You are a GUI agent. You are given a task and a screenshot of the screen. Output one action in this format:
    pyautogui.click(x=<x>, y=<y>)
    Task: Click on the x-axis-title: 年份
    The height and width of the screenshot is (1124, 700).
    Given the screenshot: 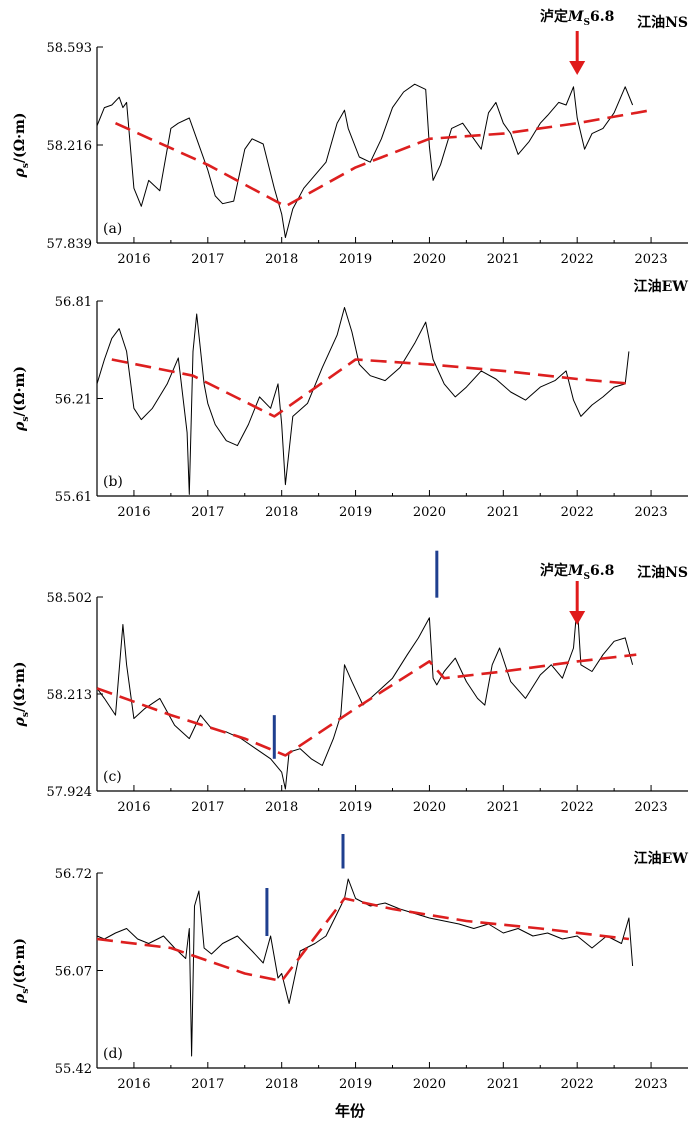 What is the action you would take?
    pyautogui.click(x=349, y=1111)
    